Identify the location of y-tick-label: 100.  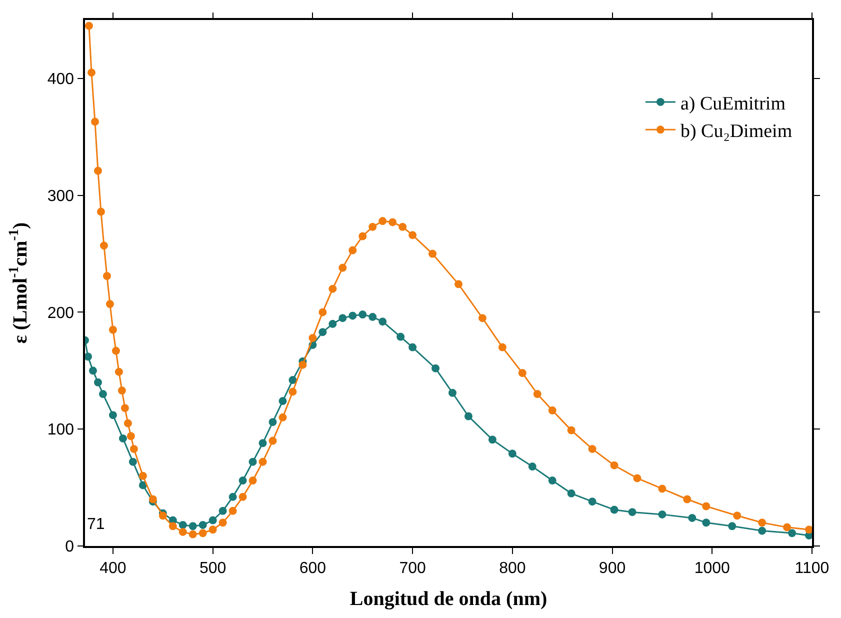
(60, 430).